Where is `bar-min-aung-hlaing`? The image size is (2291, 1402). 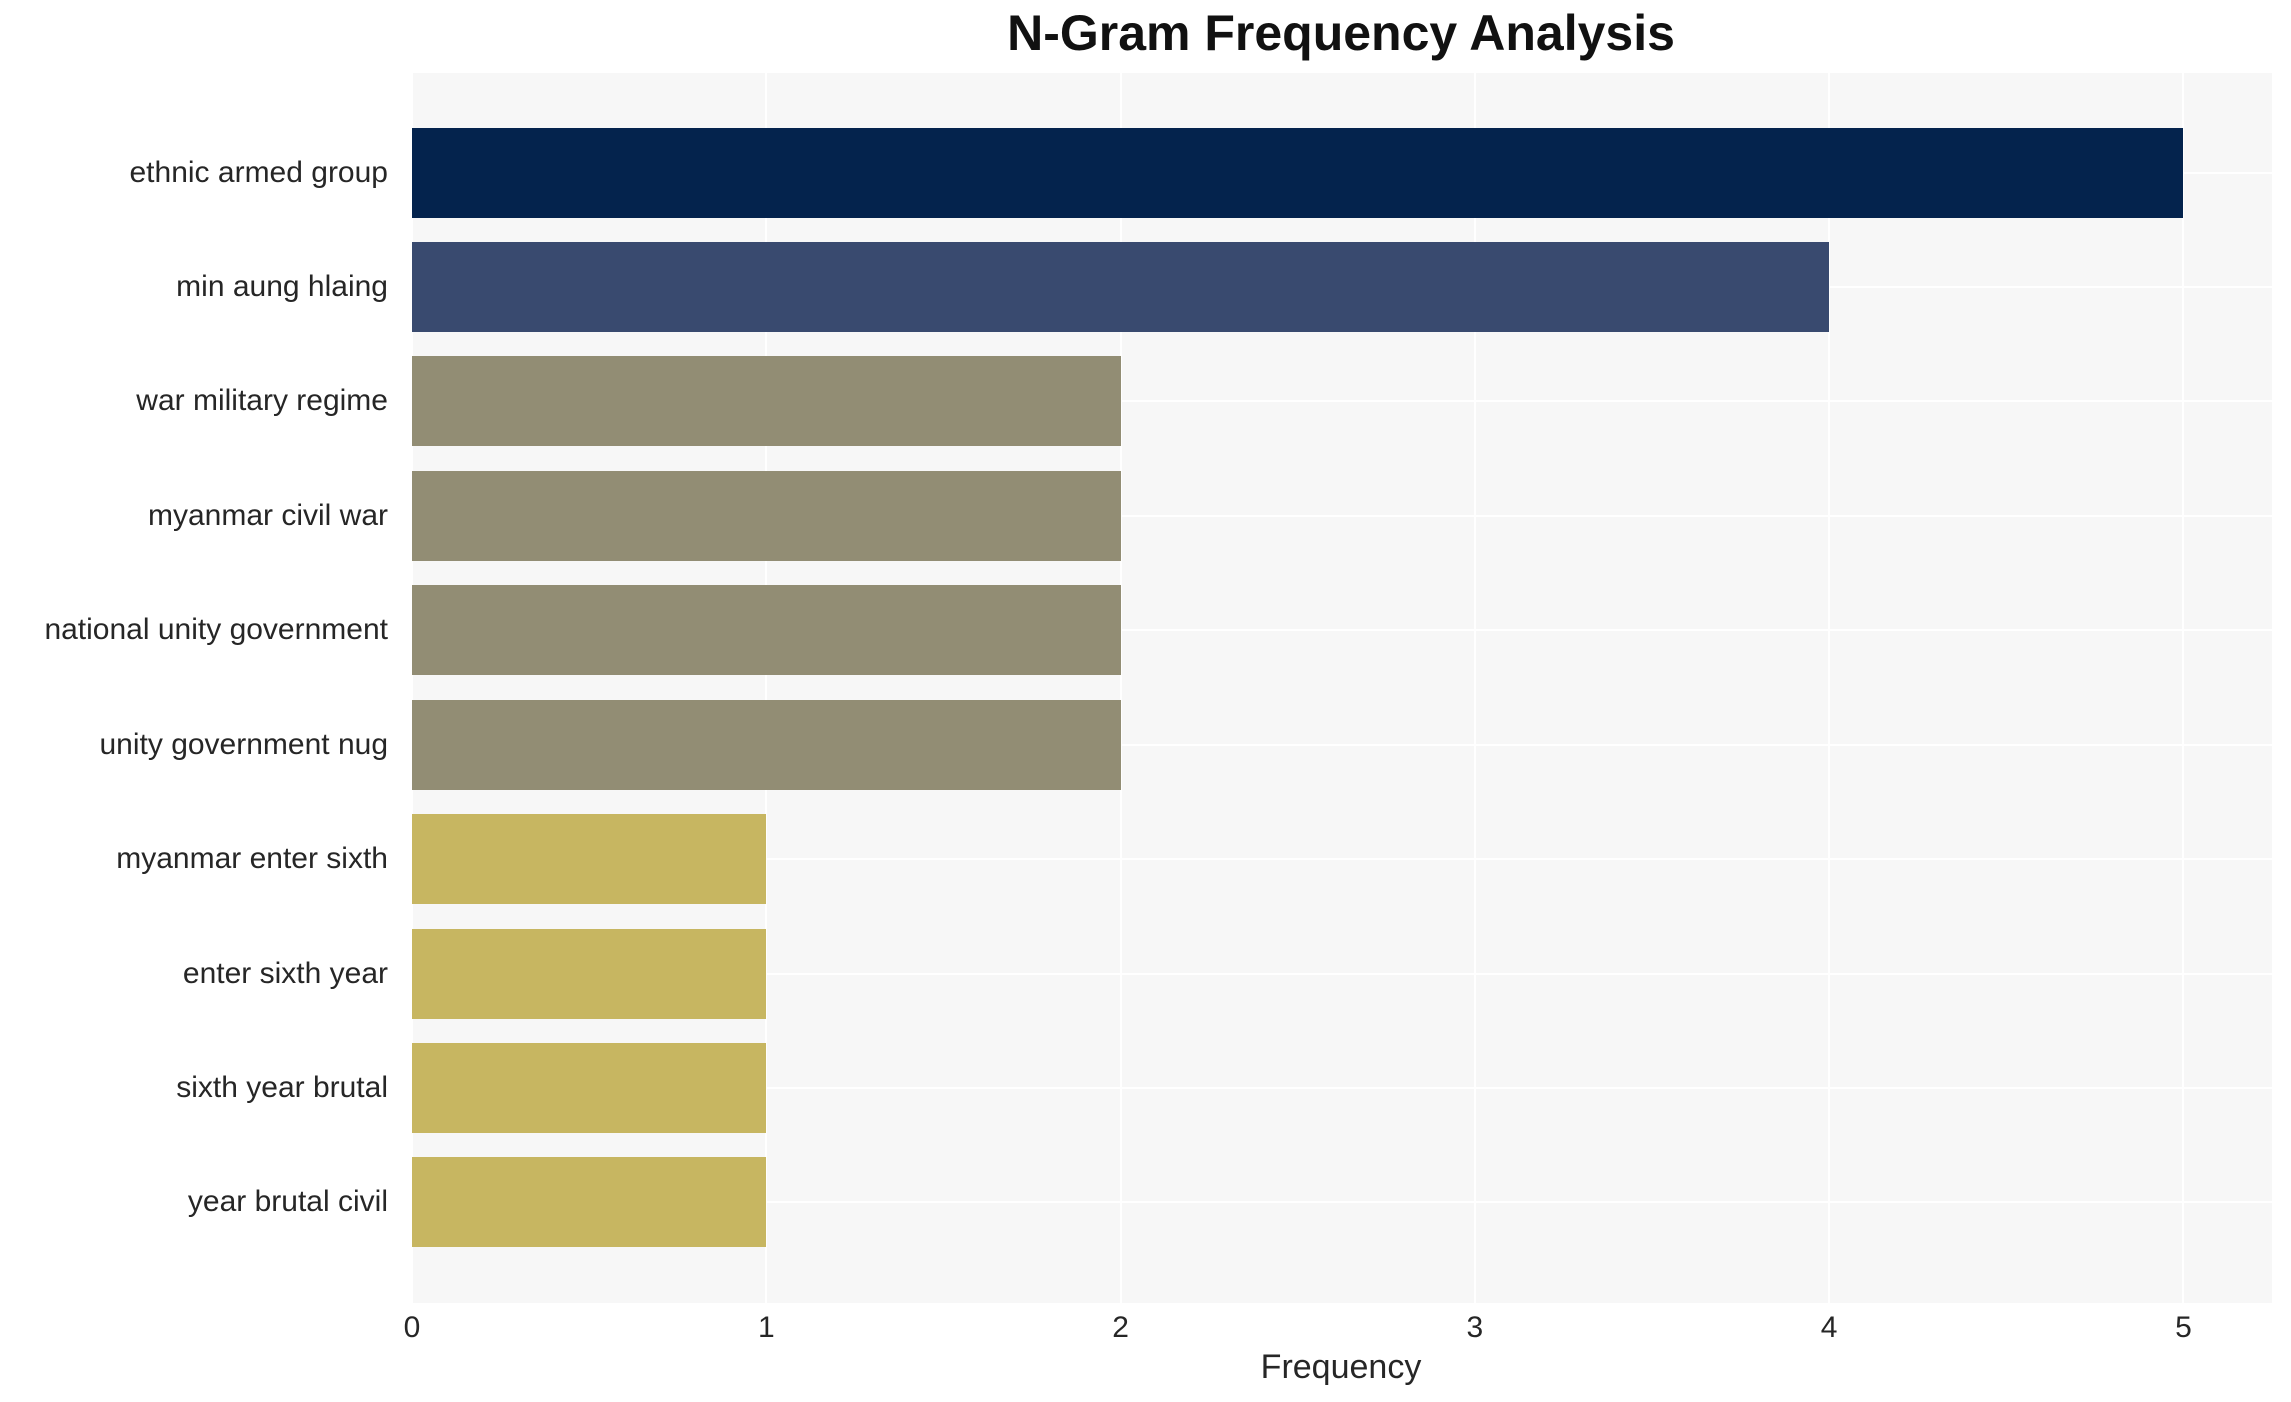
bar-min-aung-hlaing is located at coordinates (1121, 286).